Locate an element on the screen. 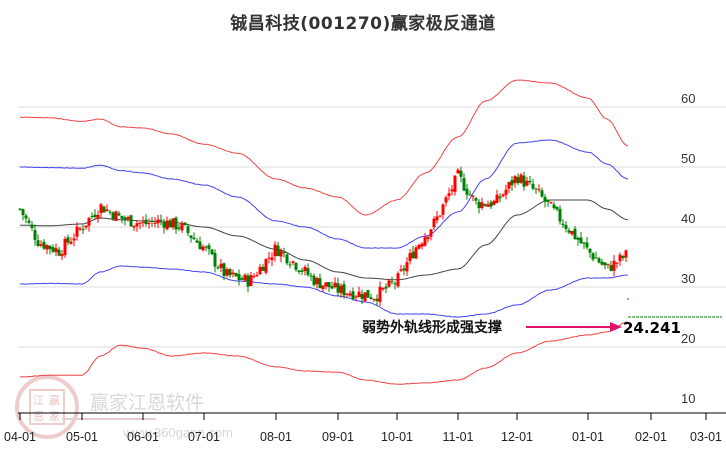 The height and width of the screenshot is (450, 726). y-tick-label: 20 is located at coordinates (688, 338).